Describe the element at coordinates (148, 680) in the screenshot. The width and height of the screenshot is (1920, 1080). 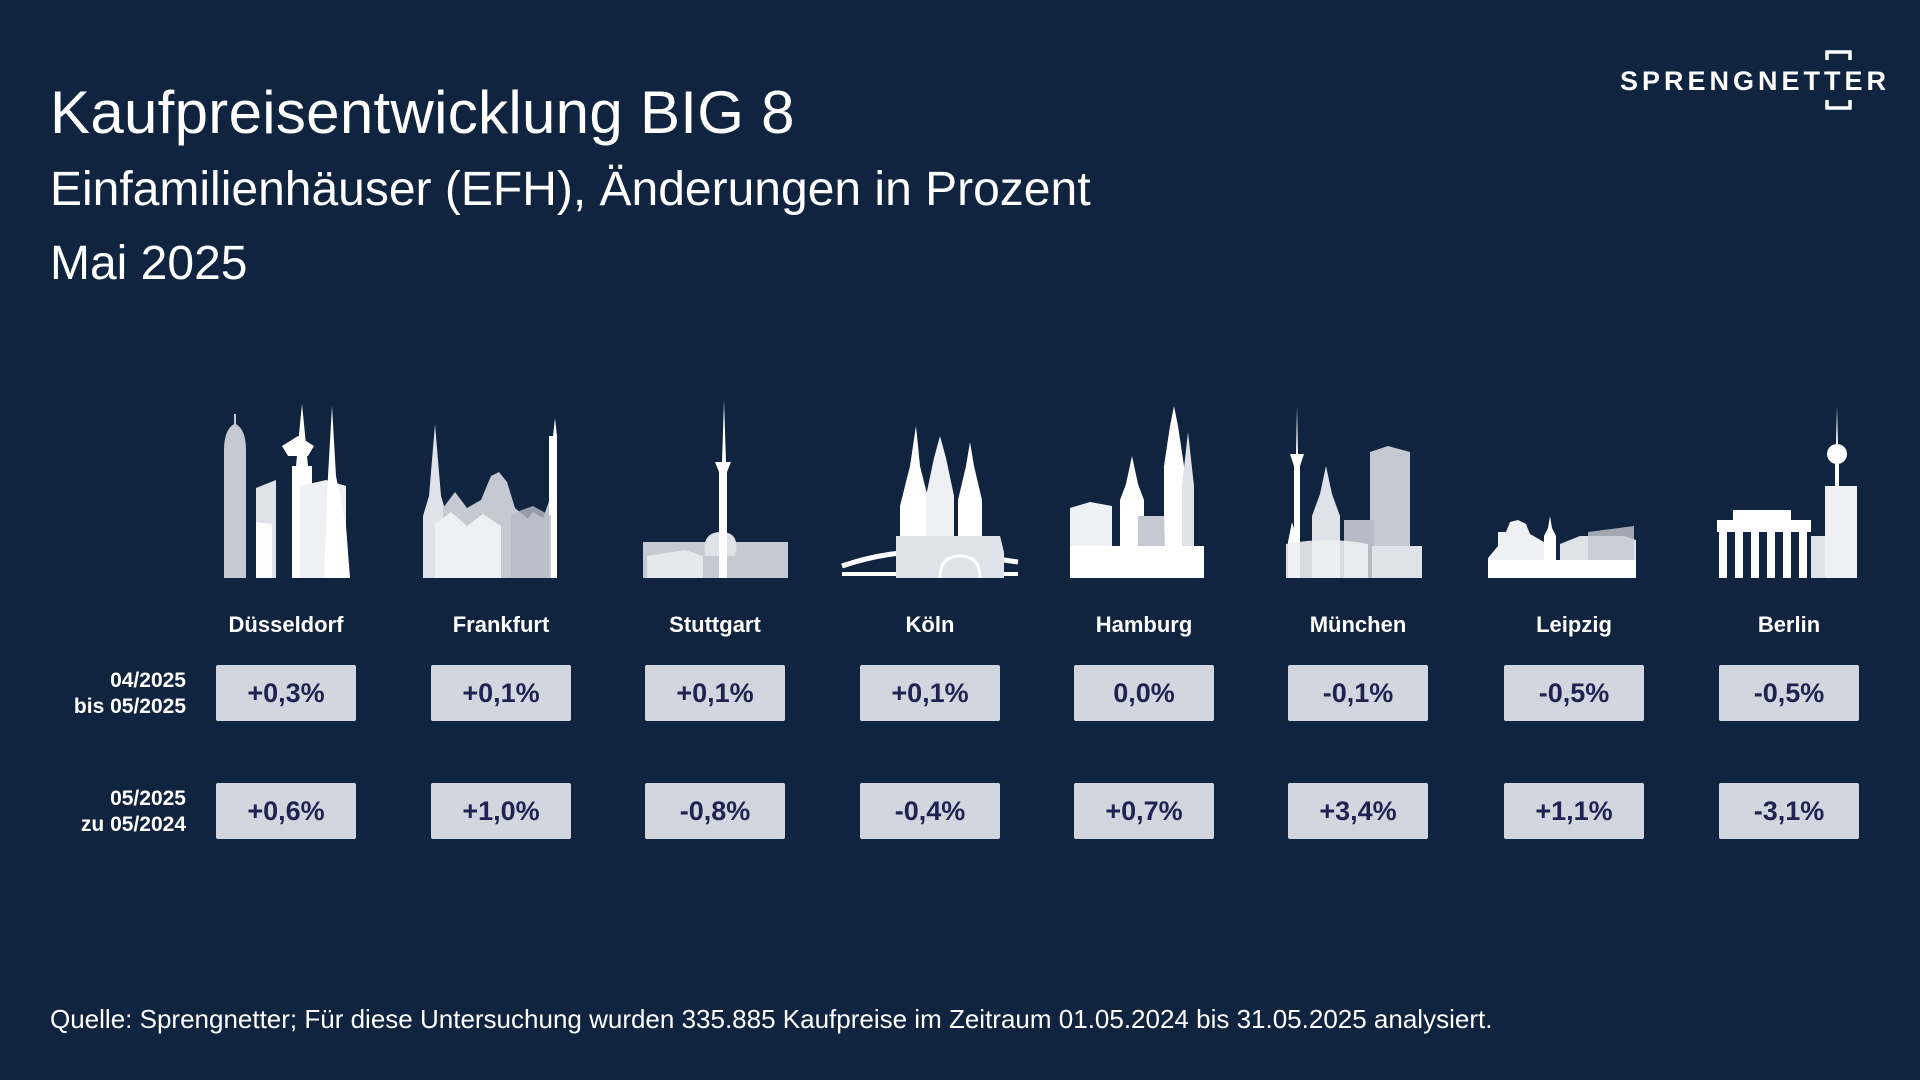
I see `row-label-line: 04/2025` at that location.